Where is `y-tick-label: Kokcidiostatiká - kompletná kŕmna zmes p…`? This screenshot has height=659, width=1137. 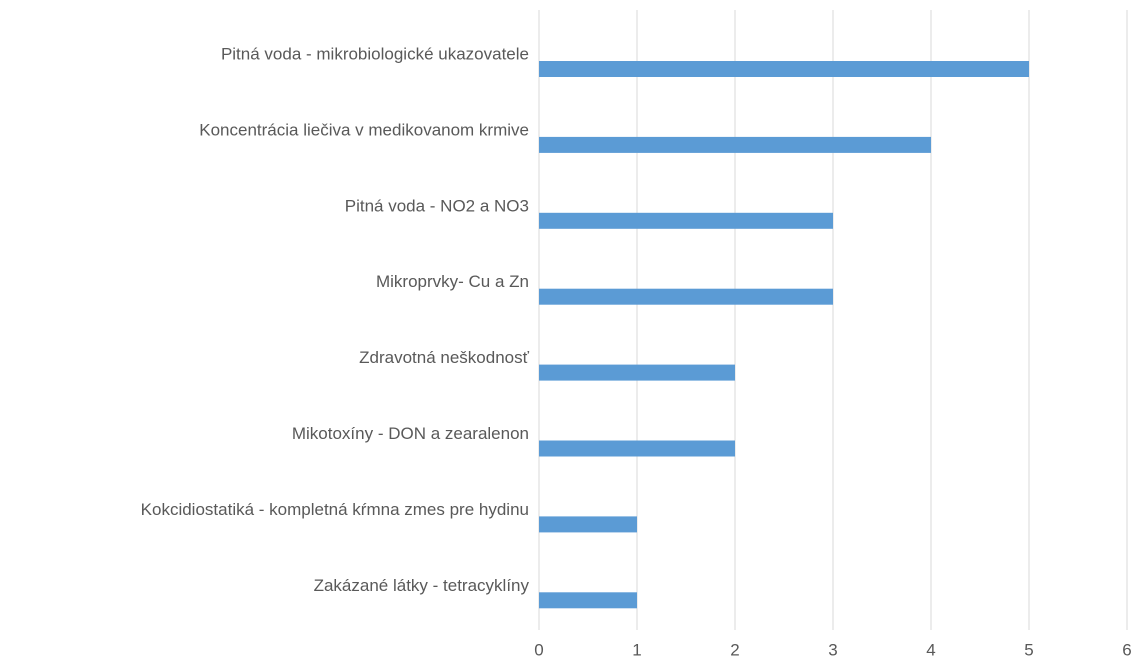
y-tick-label: Kokcidiostatiká - kompletná kŕmna zmes p… is located at coordinates (335, 509).